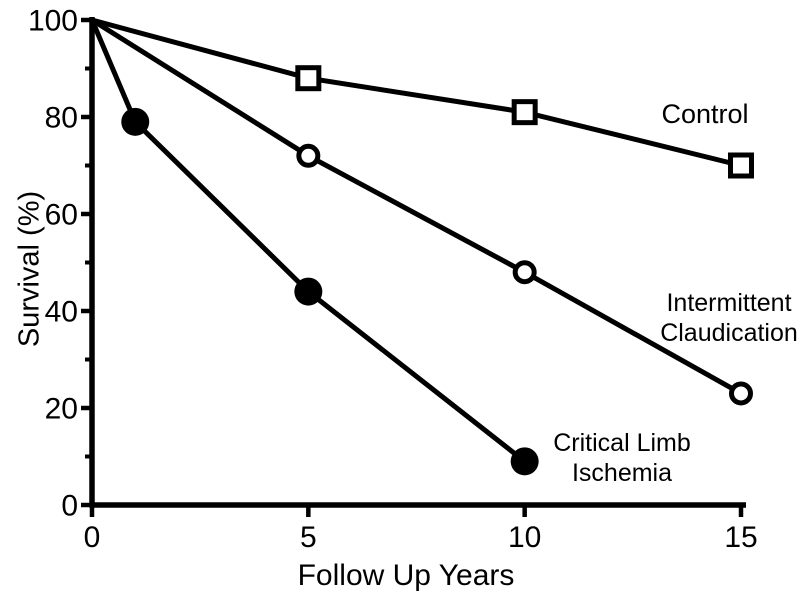  Describe the element at coordinates (740, 537) in the screenshot. I see `x-axis-tick-label: 15` at that location.